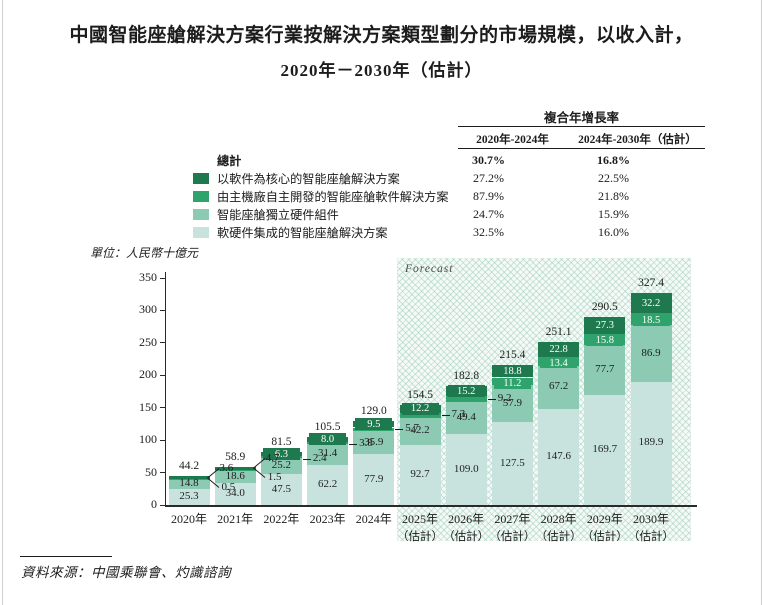 The height and width of the screenshot is (605, 763). What do you see at coordinates (278, 215) in the screenshot?
I see `legend-label: 智能座艙獨立硬件組件` at bounding box center [278, 215].